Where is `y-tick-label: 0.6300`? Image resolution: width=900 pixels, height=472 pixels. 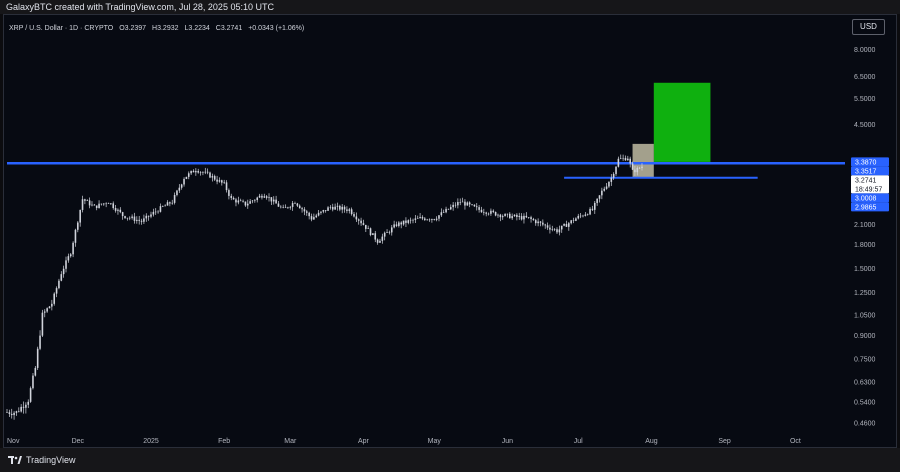
y-tick-label: 0.6300 is located at coordinates (865, 383).